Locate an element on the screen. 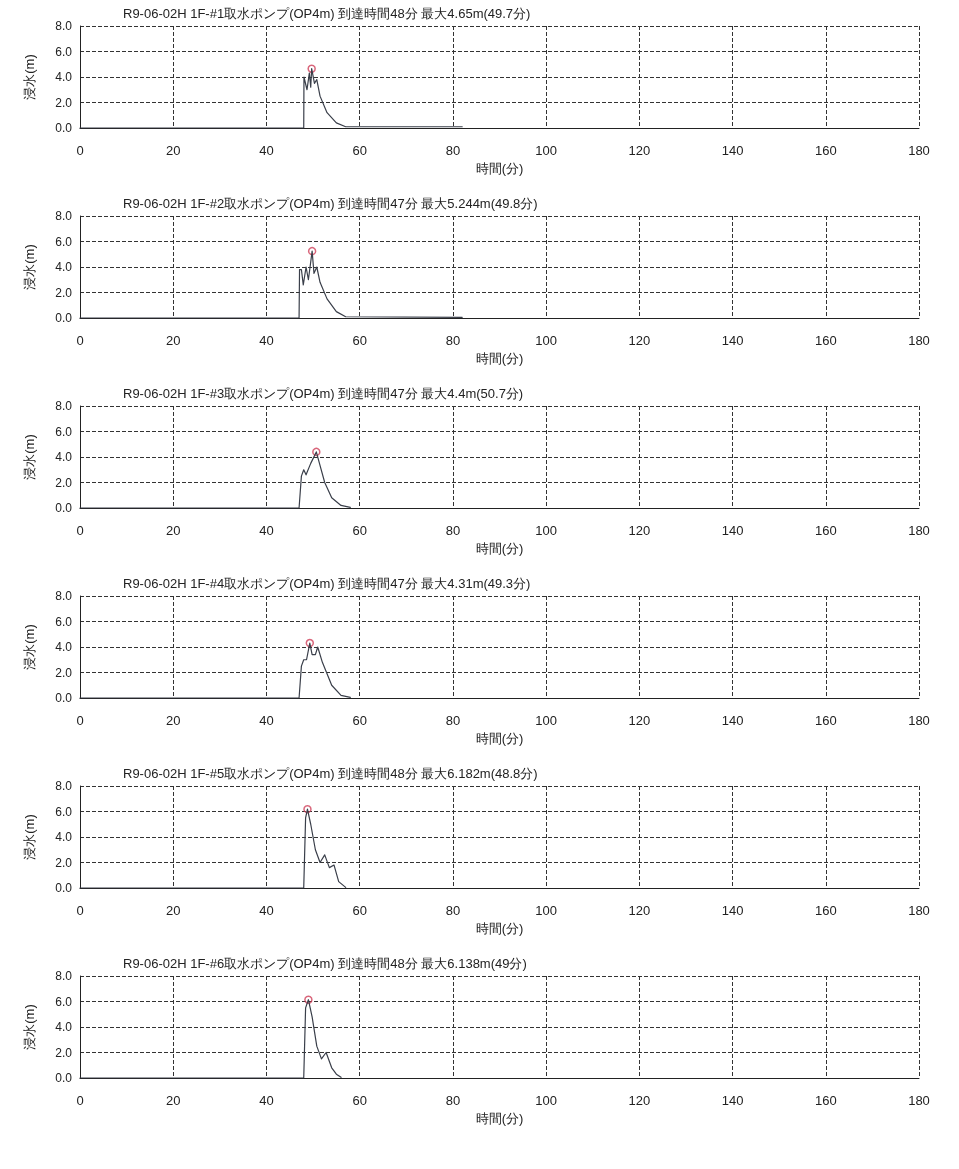  chart-title: R9-06-02H 1F-#1取水ポンプ(OP4m) 到達時間48分 最大4.65m(49.7分) is located at coordinates (327, 13).